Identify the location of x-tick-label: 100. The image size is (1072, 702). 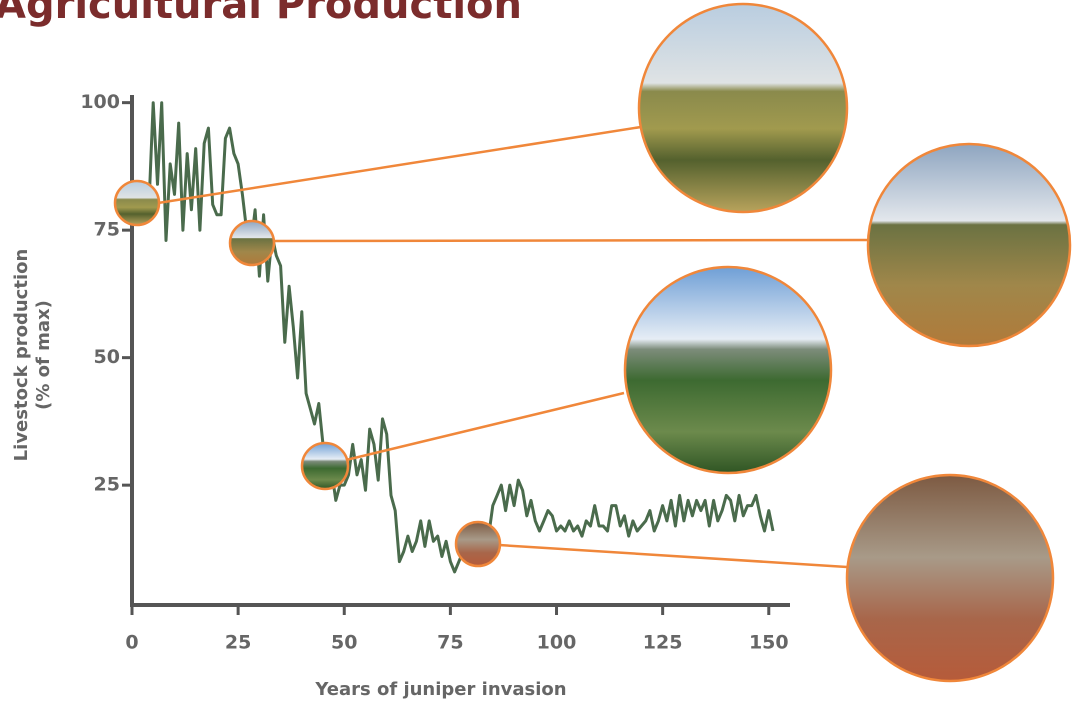
(557, 643).